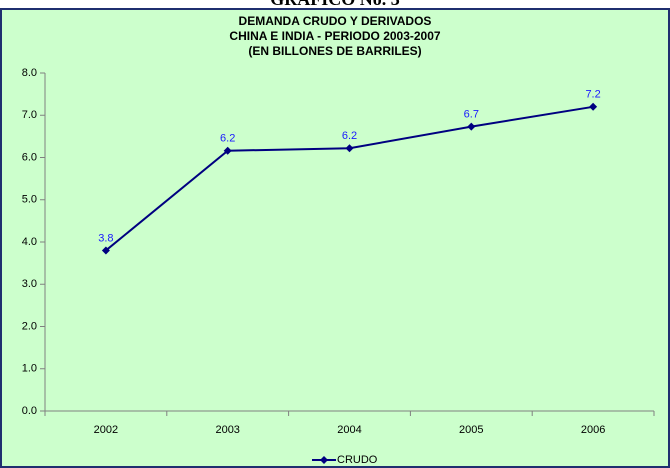 The height and width of the screenshot is (468, 670). What do you see at coordinates (29, 411) in the screenshot?
I see `y-tick-label: 0.0` at bounding box center [29, 411].